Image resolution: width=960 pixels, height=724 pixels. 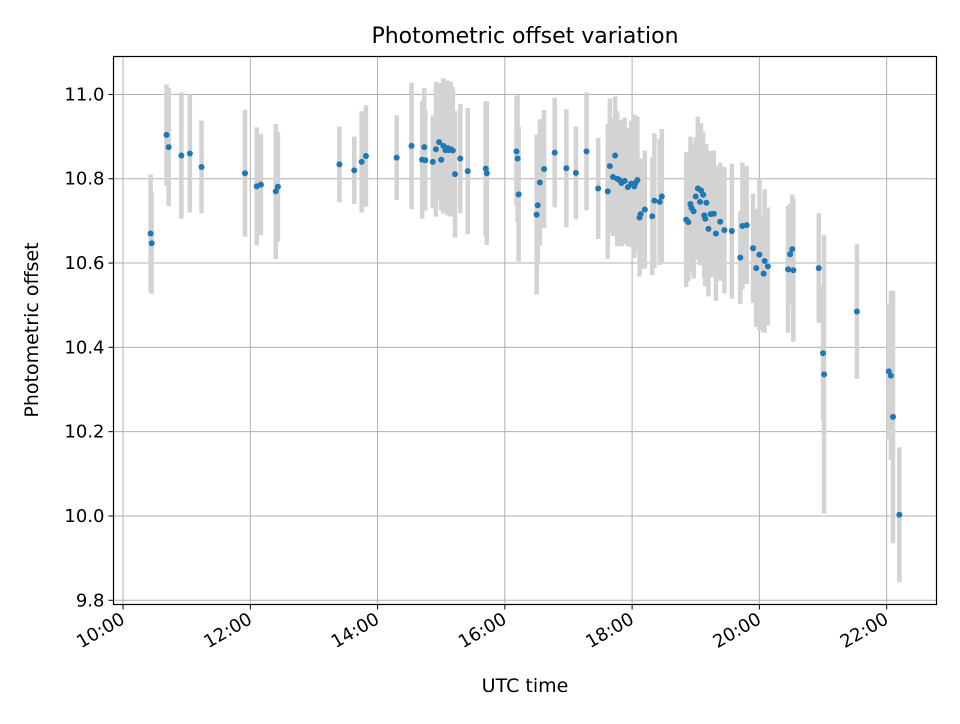 What do you see at coordinates (84, 516) in the screenshot?
I see `y-tick-label: 10.0` at bounding box center [84, 516].